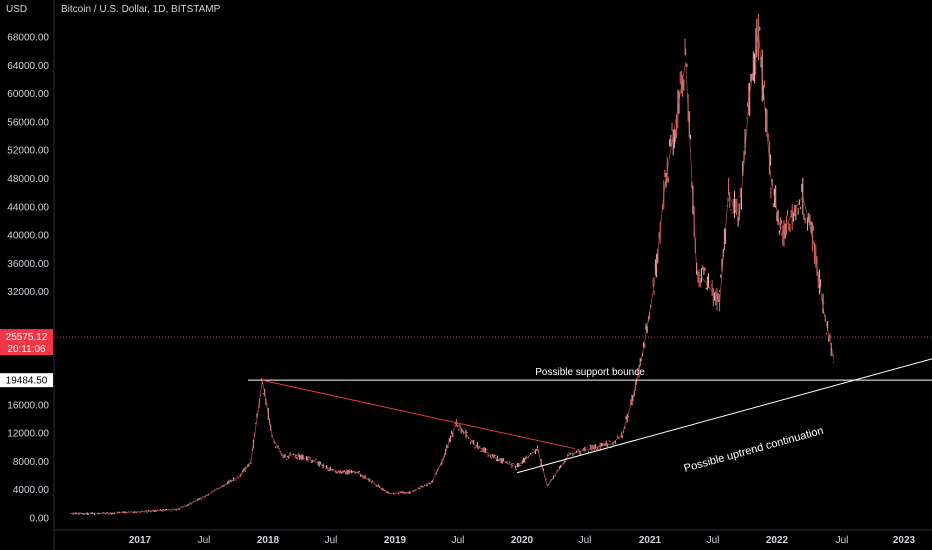 The width and height of the screenshot is (932, 550). What do you see at coordinates (590, 372) in the screenshot?
I see `support-bounce-annotation: Possible support bounce` at bounding box center [590, 372].